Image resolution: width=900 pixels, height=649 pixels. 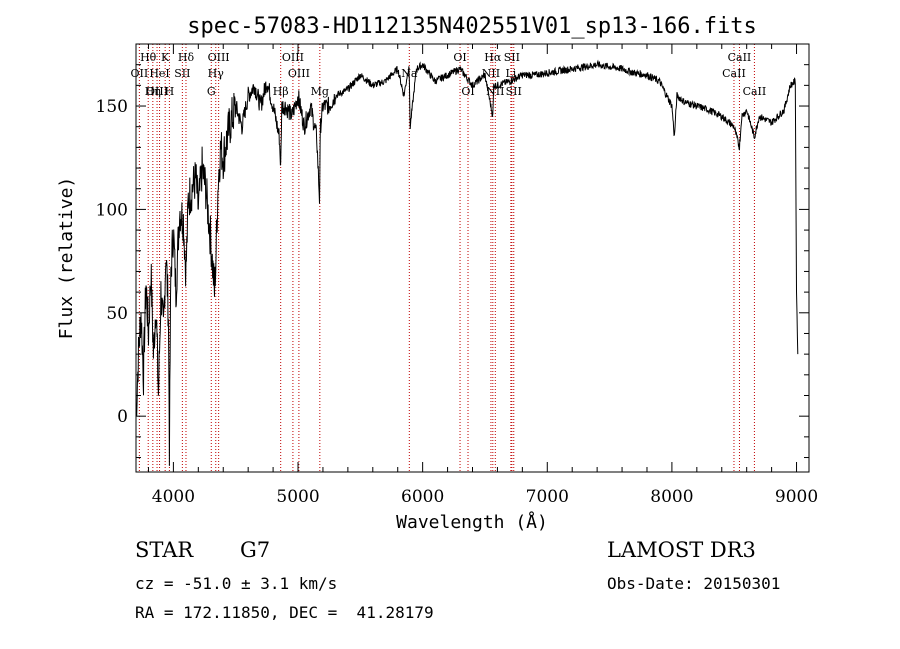 I want to click on spectral-line-label: Na, so click(x=409, y=73).